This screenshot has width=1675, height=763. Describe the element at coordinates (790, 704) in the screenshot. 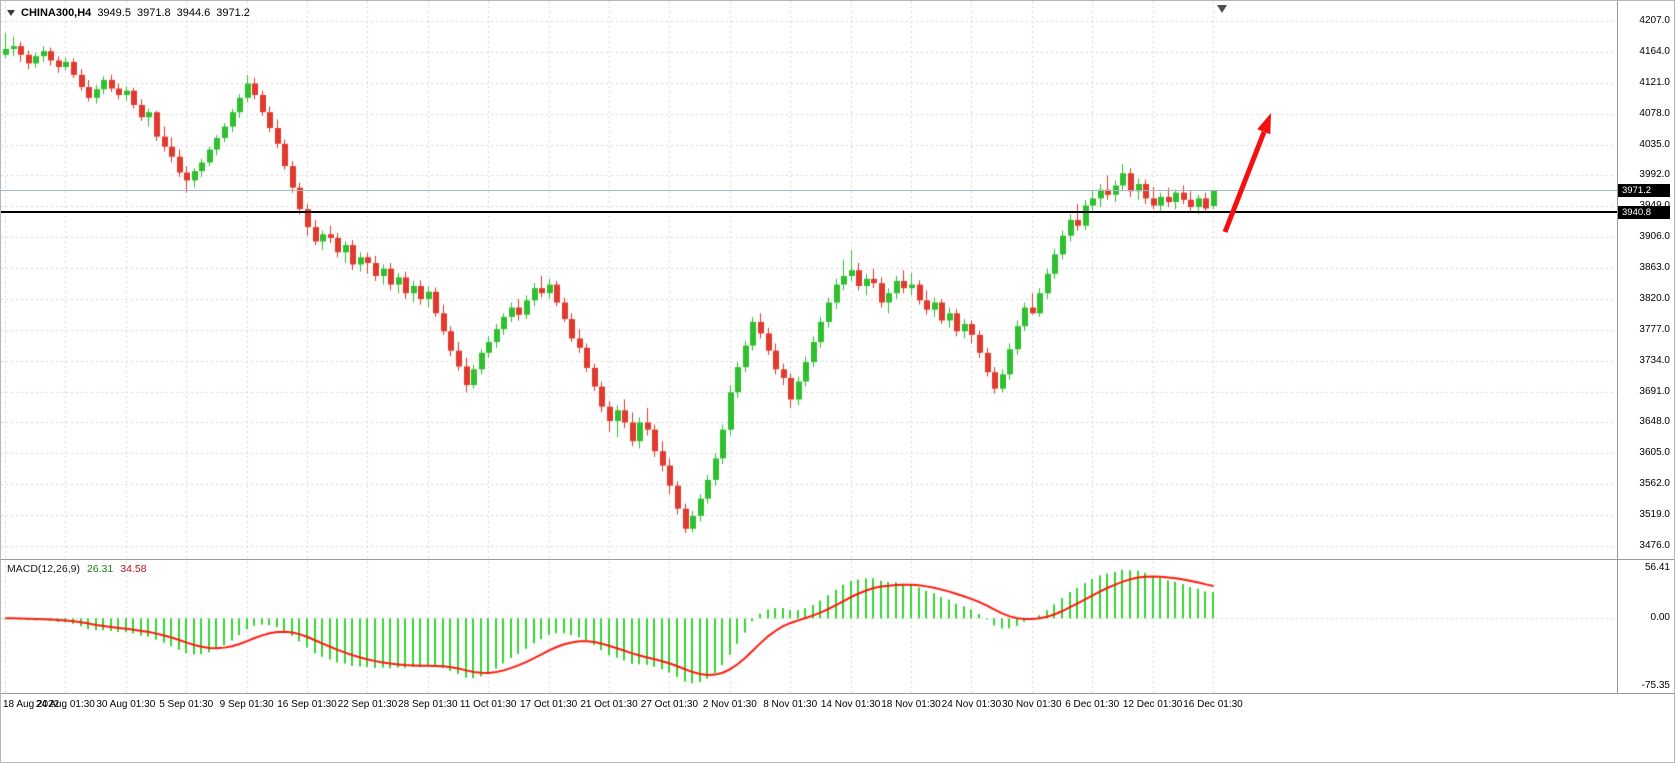

I see `time-axis-label: 8 Nov 01:30` at that location.